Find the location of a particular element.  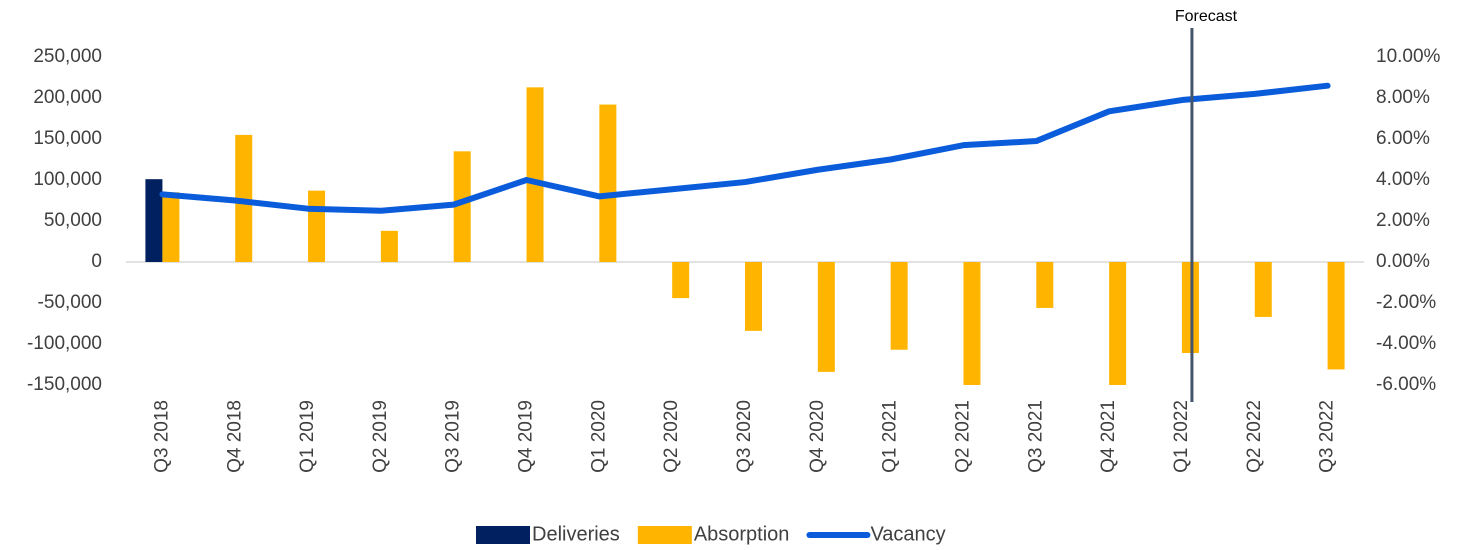

y-tick-label: -100,000 is located at coordinates (64, 343).